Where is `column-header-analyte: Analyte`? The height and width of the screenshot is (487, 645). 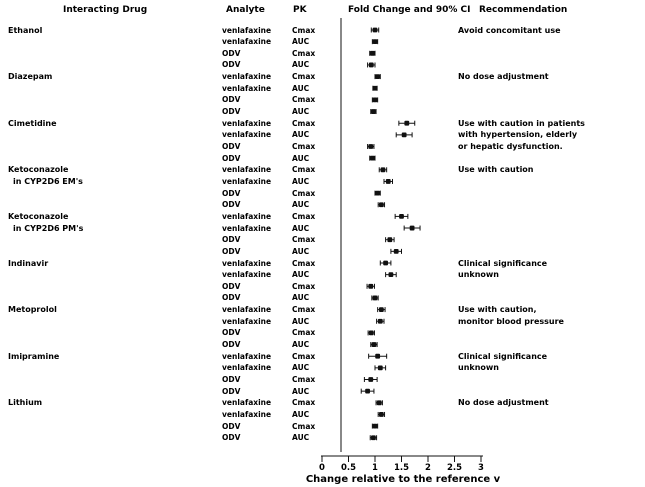
column-header-analyte: Analyte is located at coordinates (245, 10).